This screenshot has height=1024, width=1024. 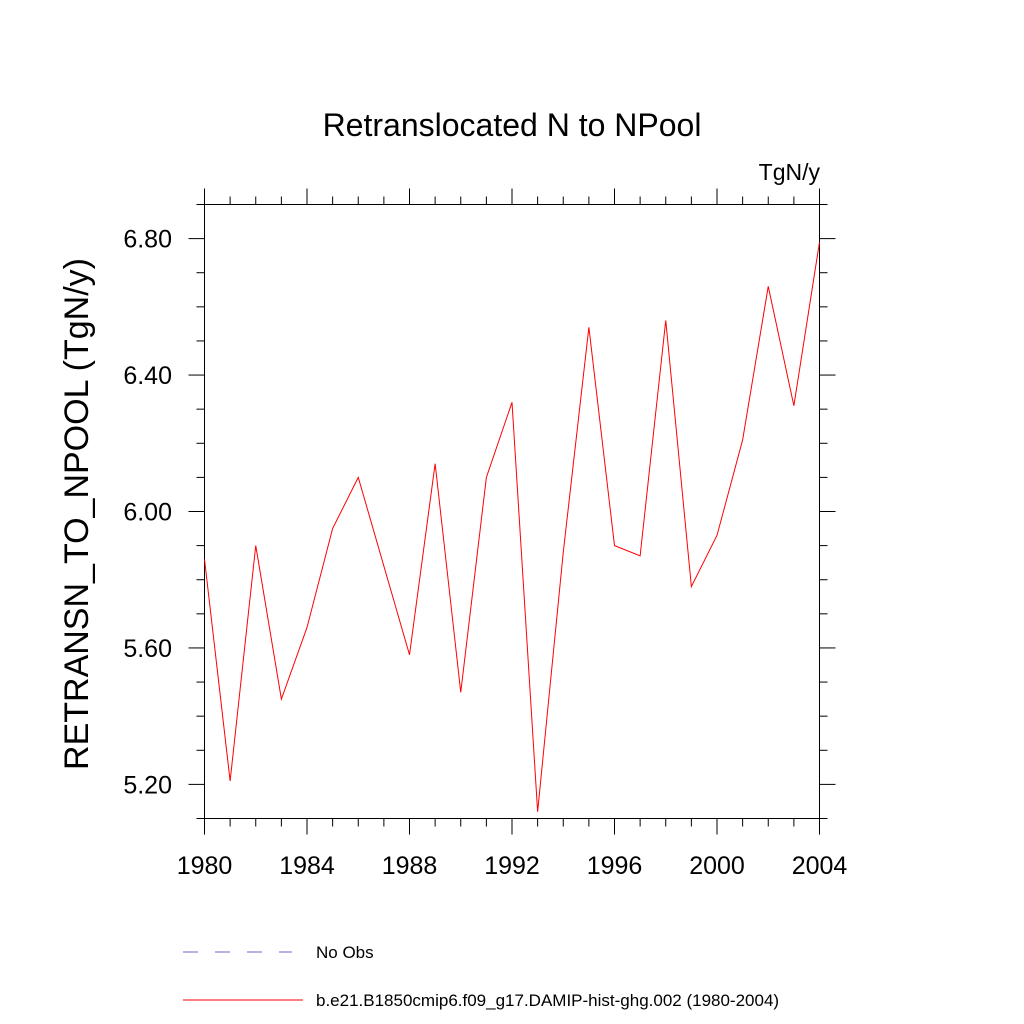 What do you see at coordinates (147, 376) in the screenshot?
I see `y-tick-label: 6.40` at bounding box center [147, 376].